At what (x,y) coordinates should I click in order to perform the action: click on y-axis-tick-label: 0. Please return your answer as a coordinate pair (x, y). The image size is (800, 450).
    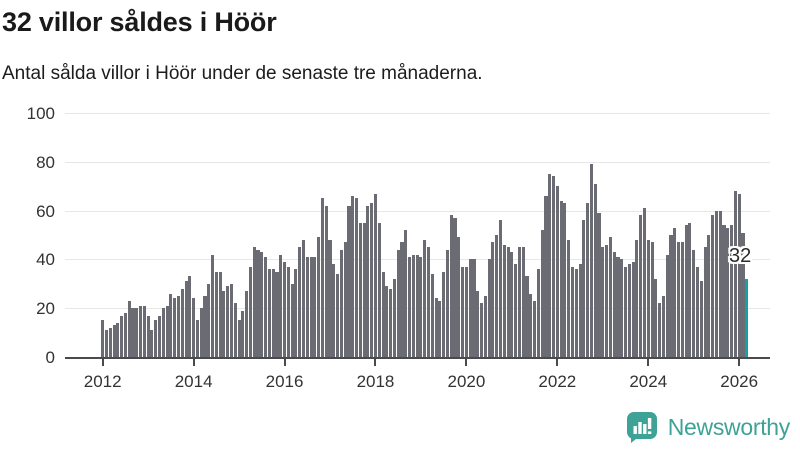
    Looking at the image, I should click on (50, 357).